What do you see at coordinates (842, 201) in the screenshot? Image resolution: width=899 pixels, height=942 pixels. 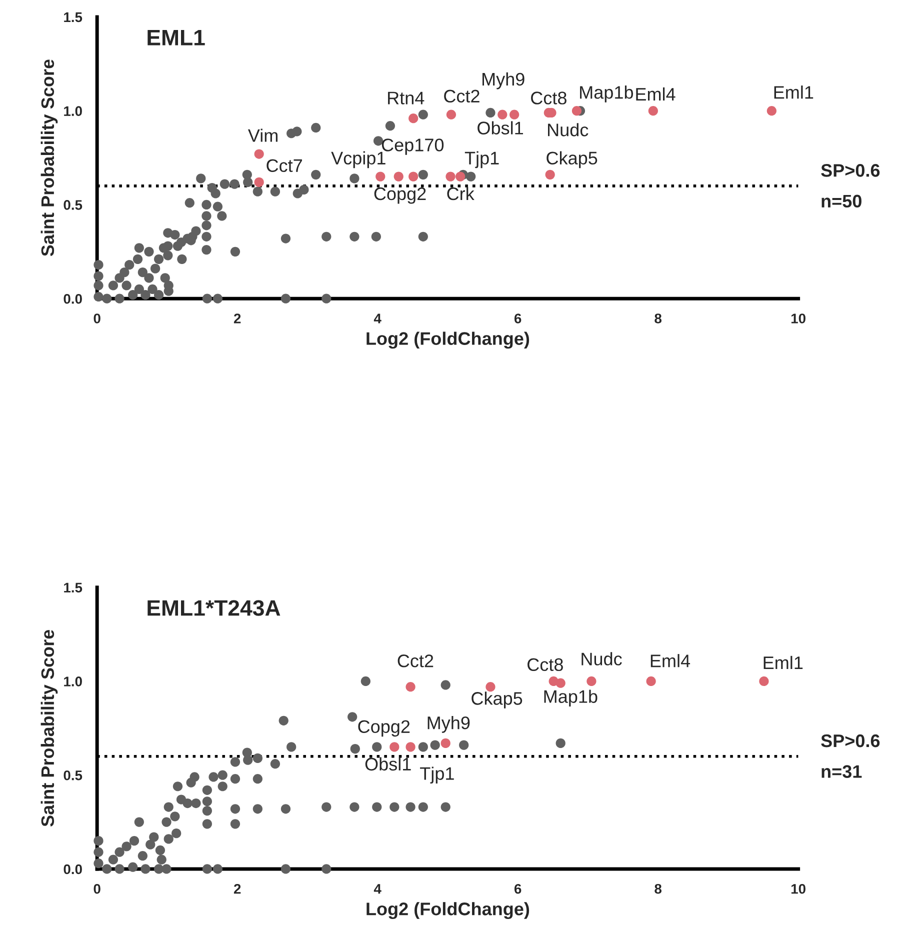 I see `text: n=50` at bounding box center [842, 201].